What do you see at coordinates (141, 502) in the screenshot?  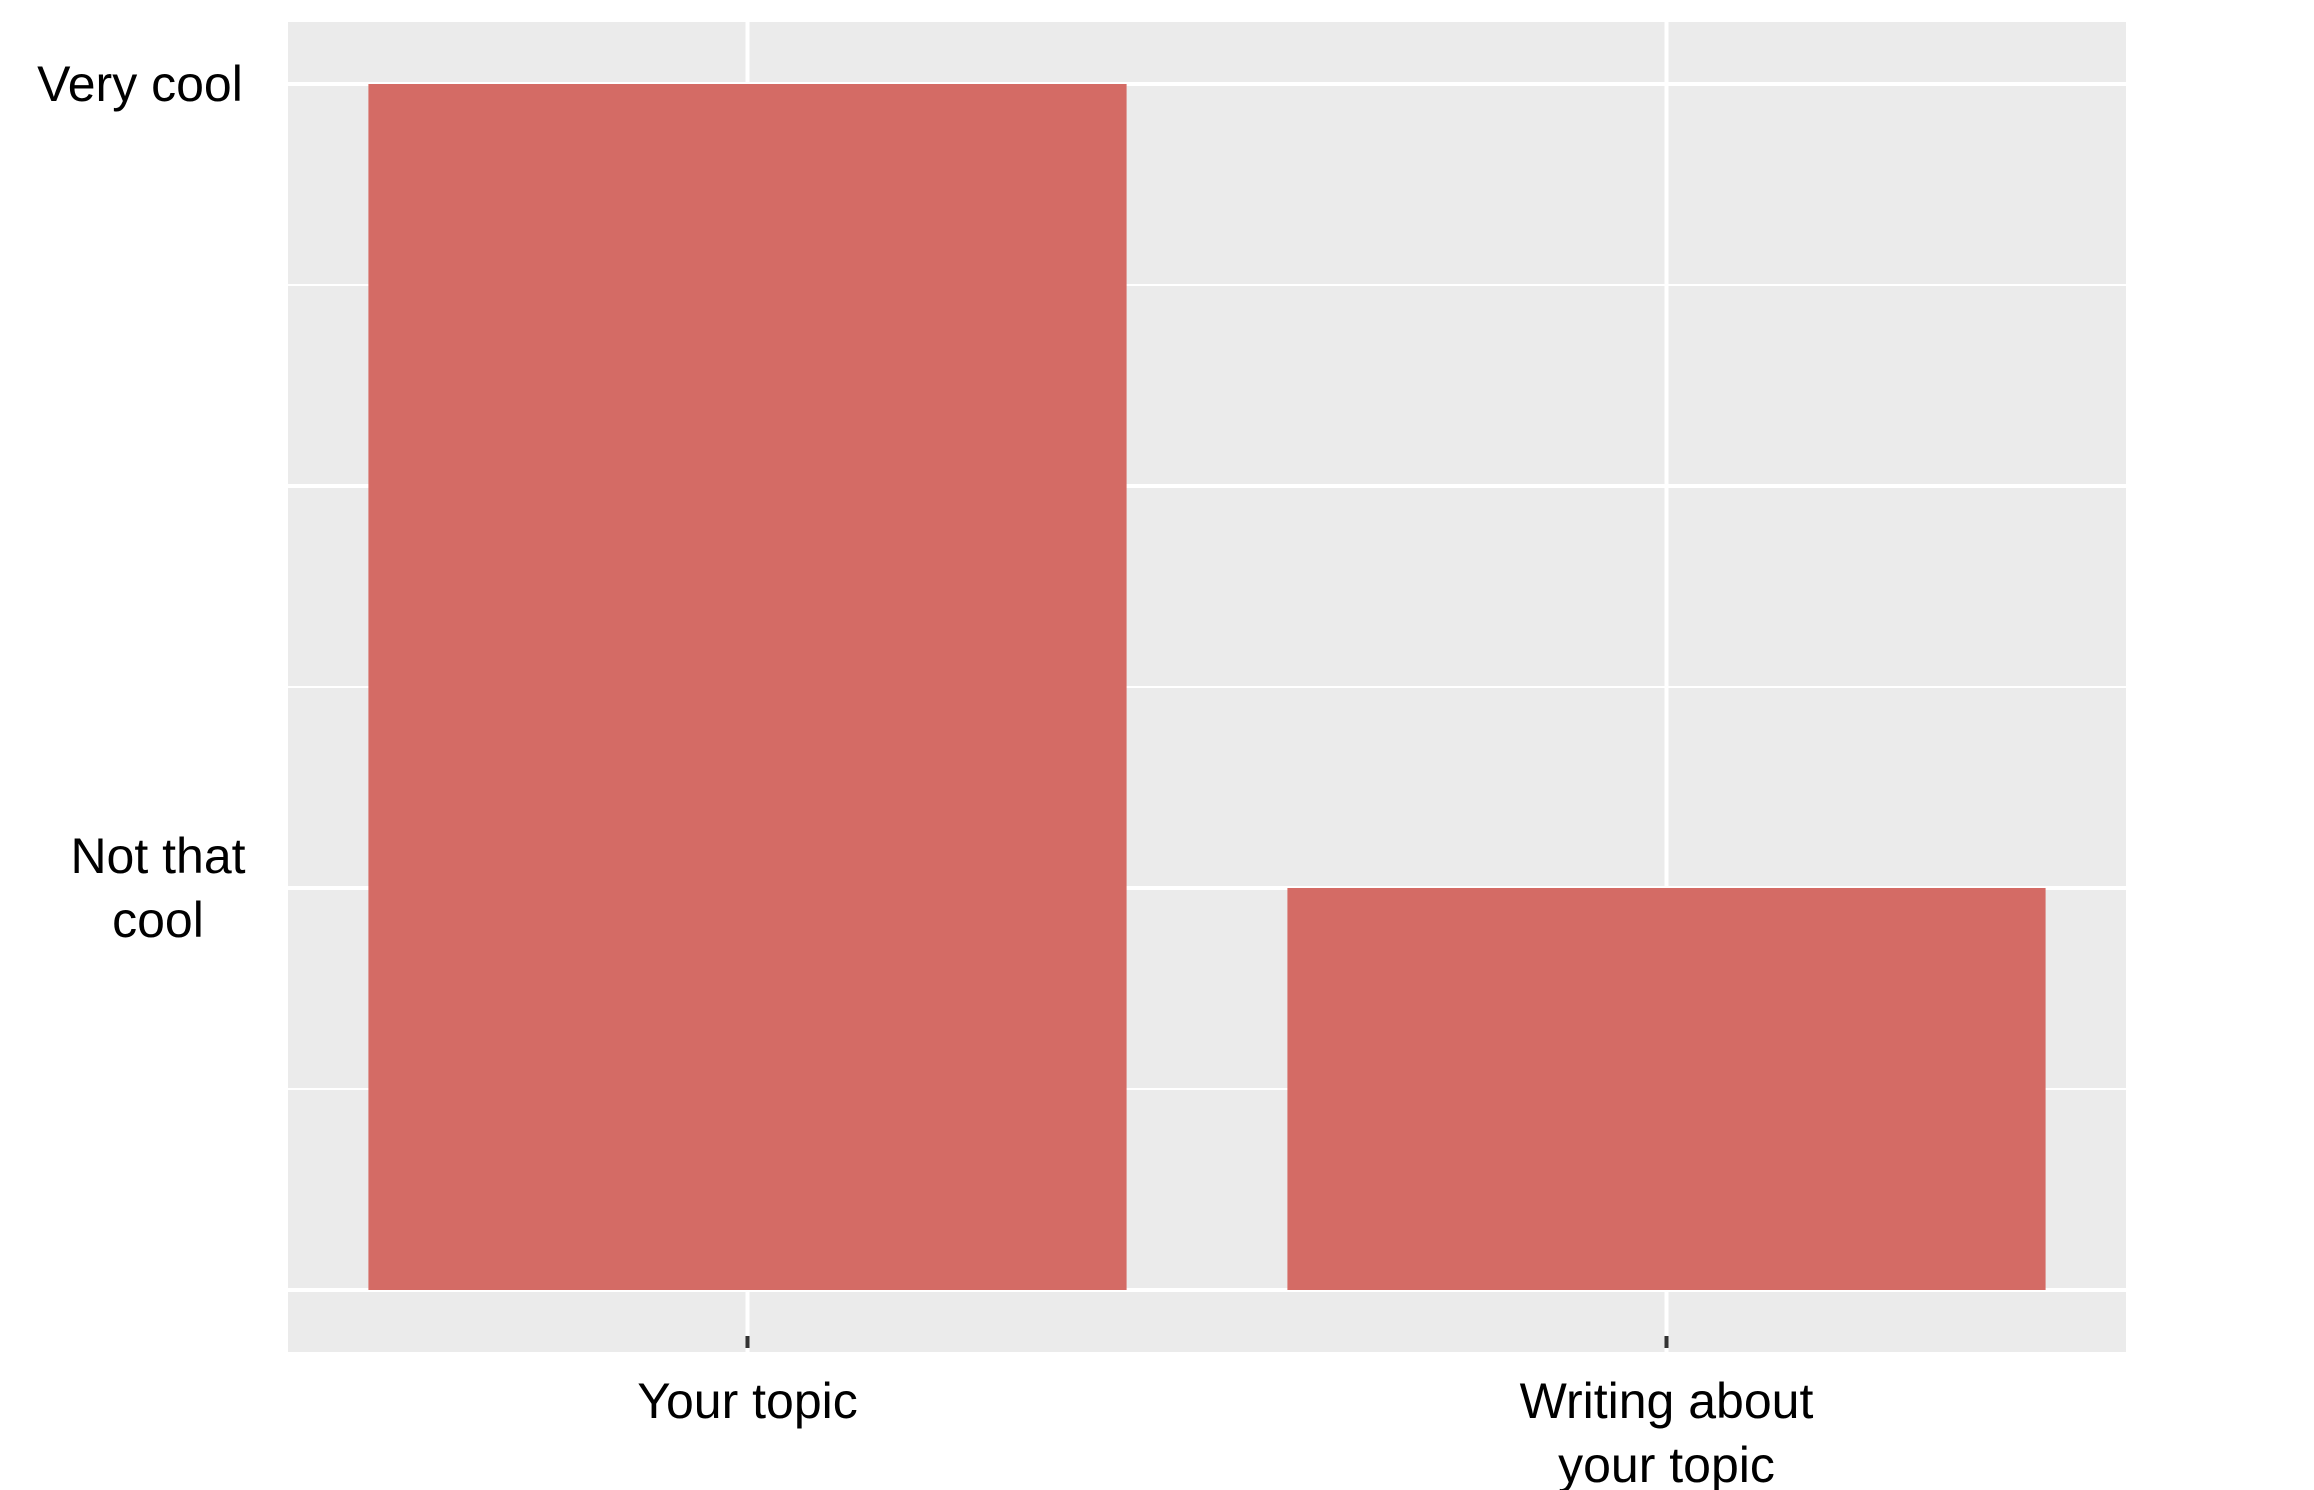 I see `y-tick-labels: Very cool Not that cool` at bounding box center [141, 502].